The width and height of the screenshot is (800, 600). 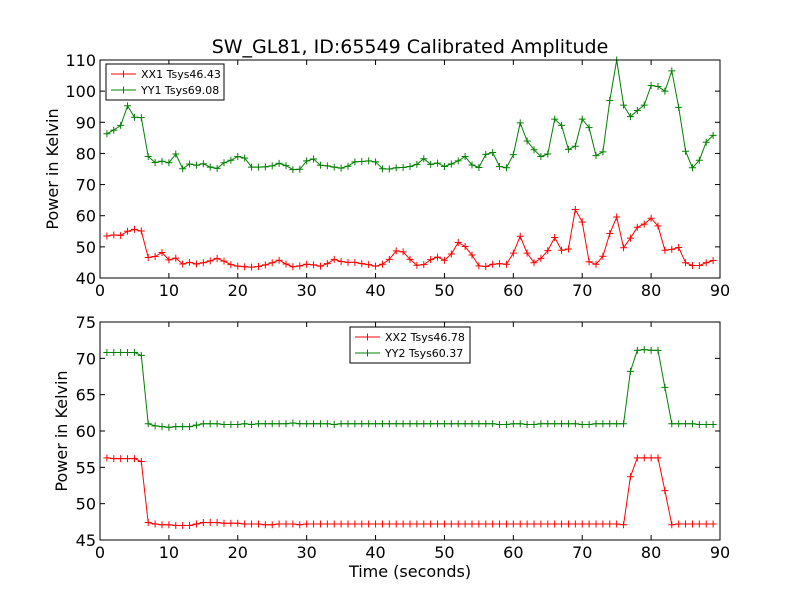 What do you see at coordinates (86, 467) in the screenshot?
I see `y-tick-label: 55` at bounding box center [86, 467].